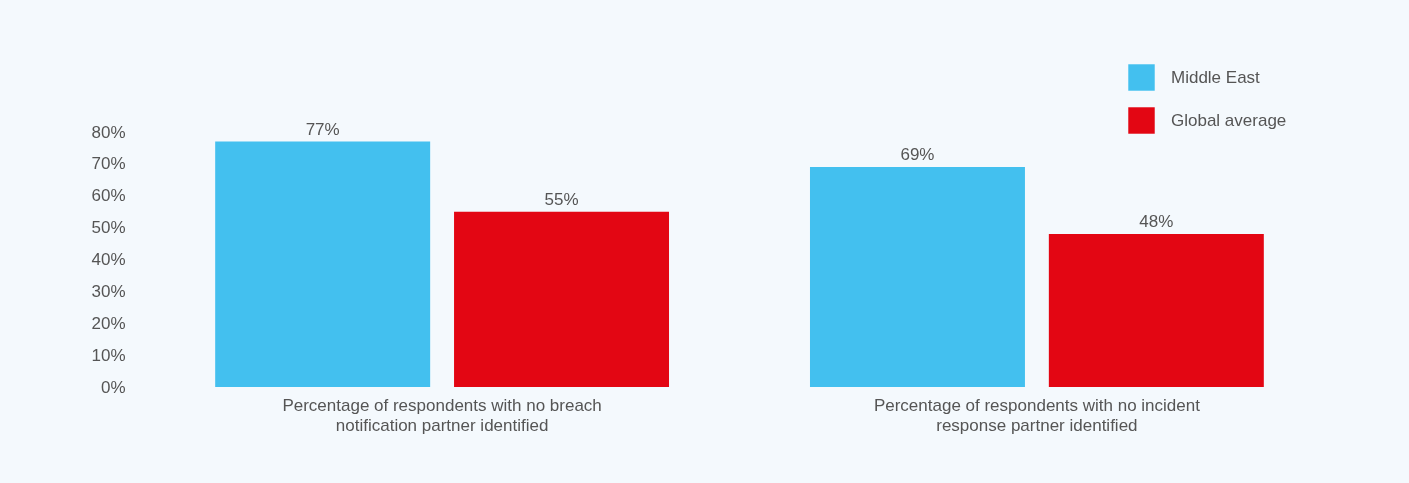  I want to click on x-tick-label: Percentage of respondents with no incident response partner identified, so click(1037, 415).